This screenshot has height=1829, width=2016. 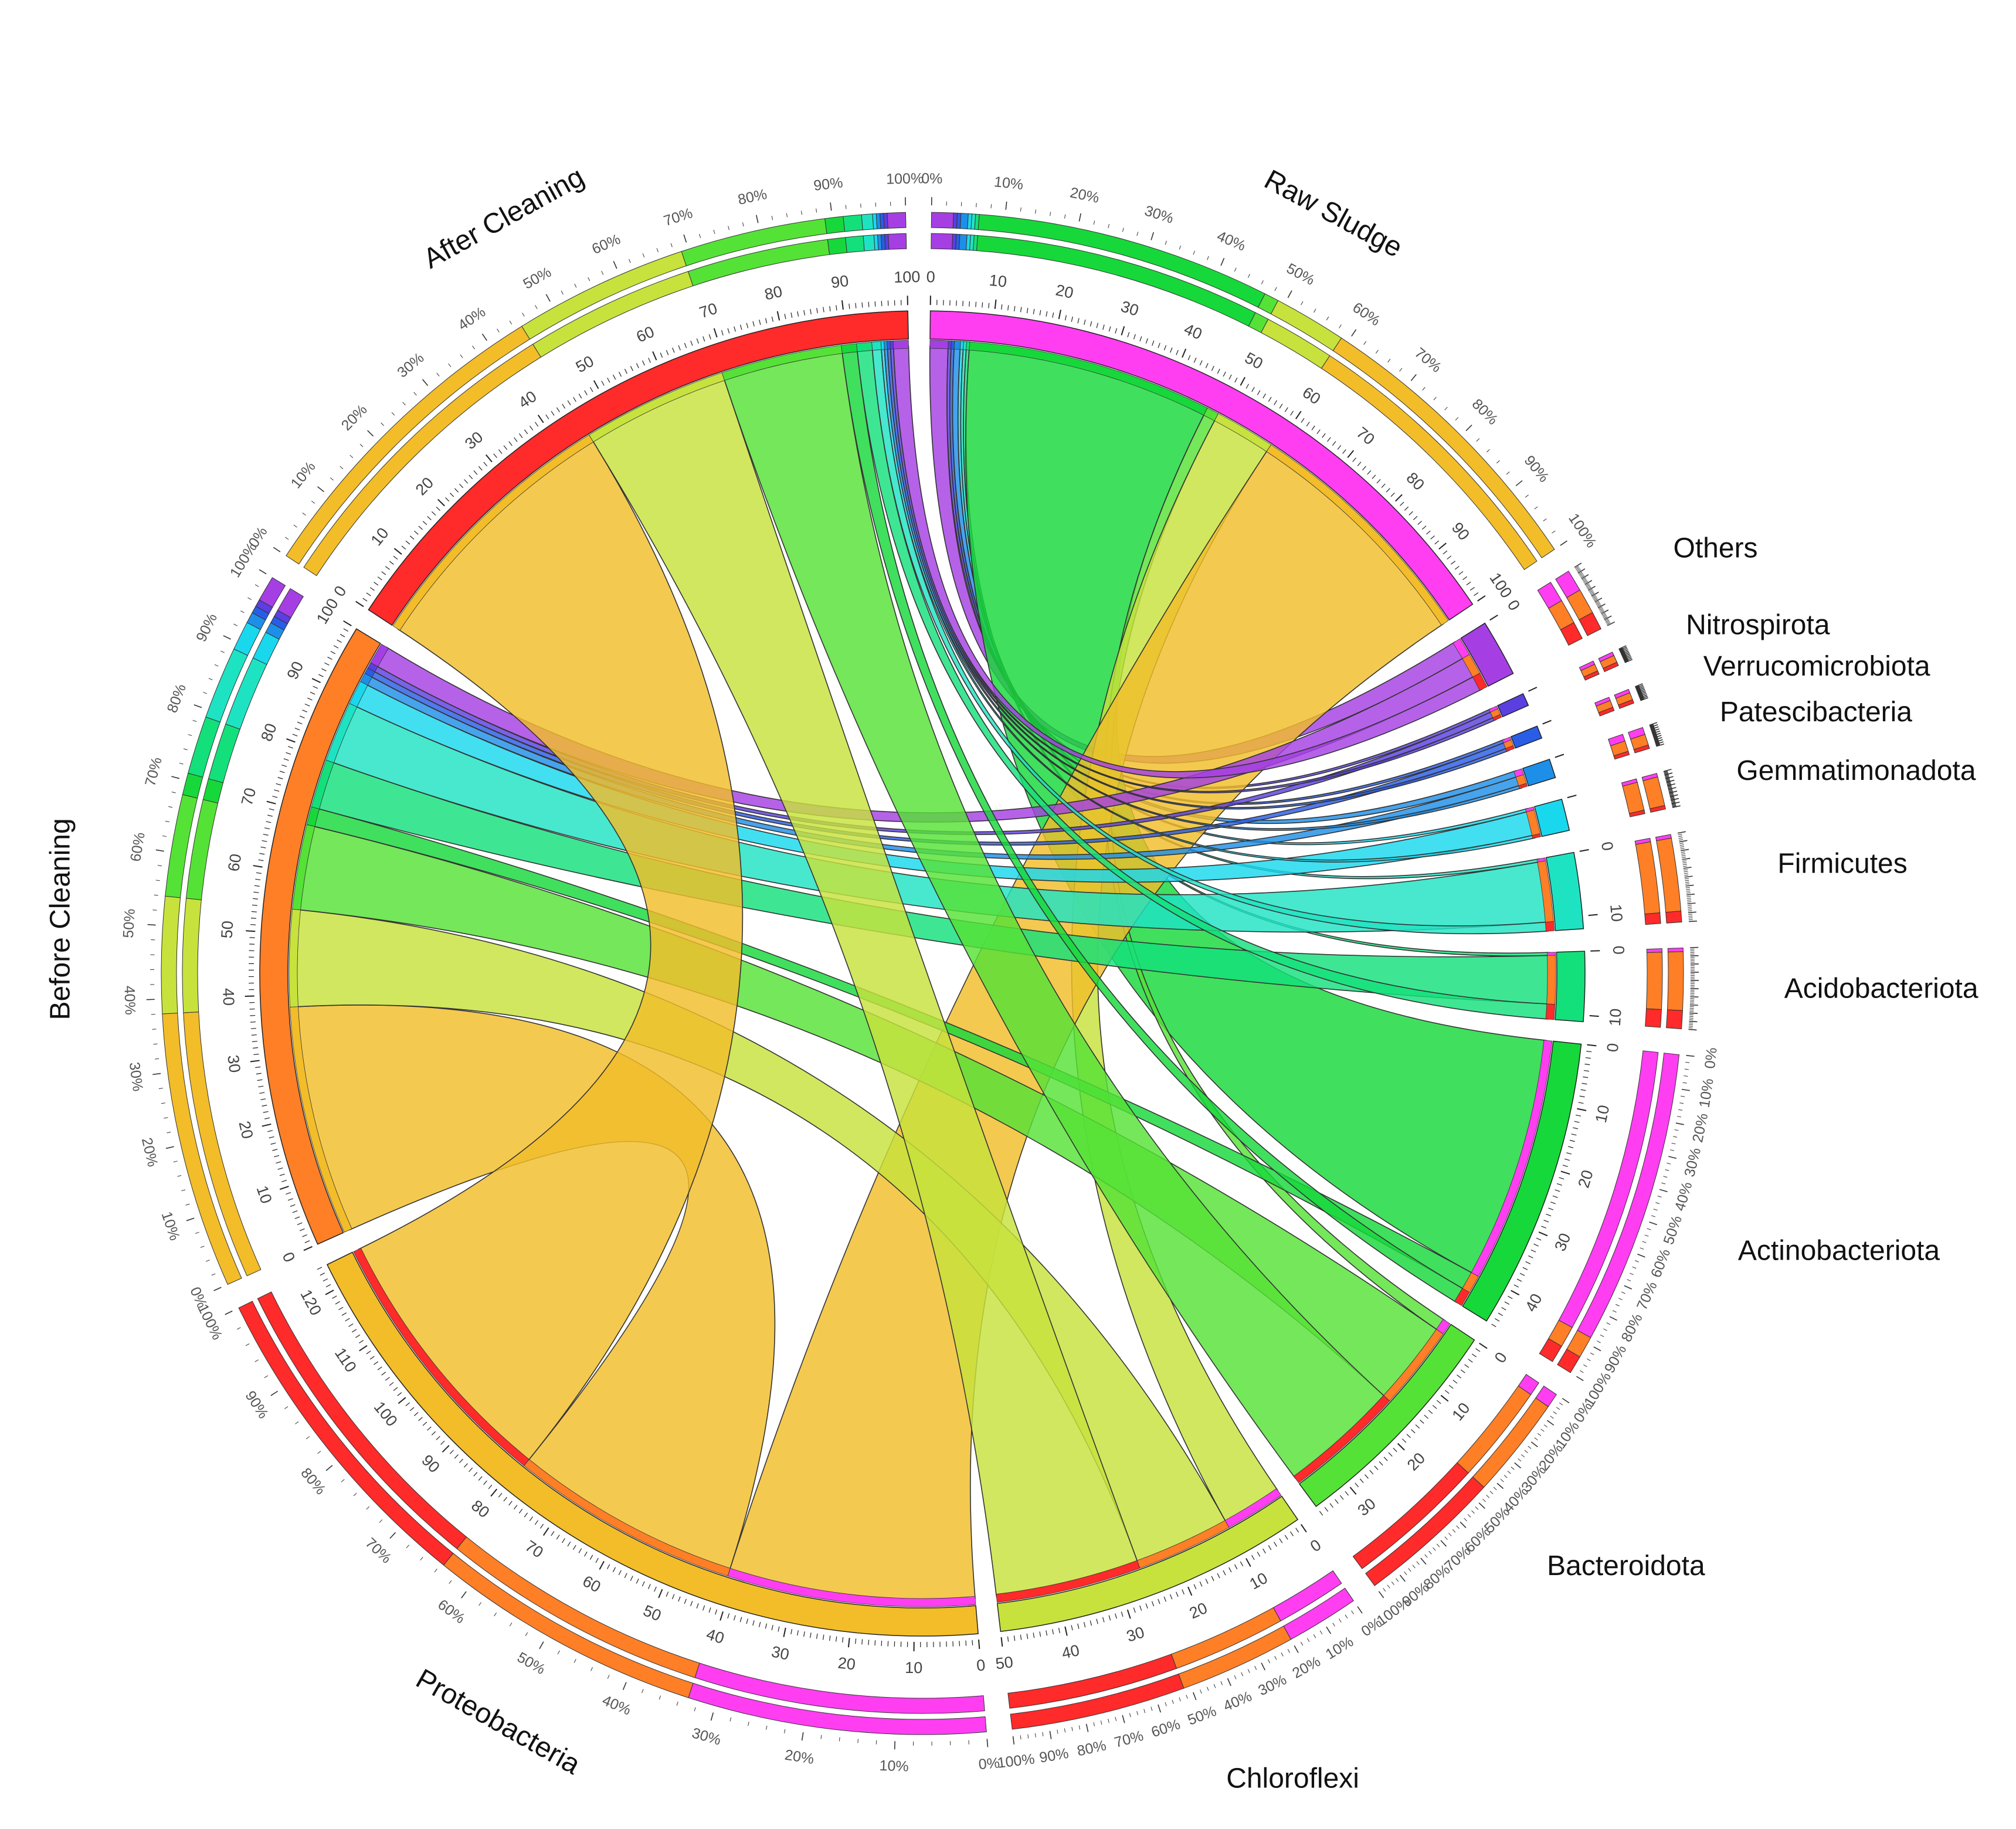 I want to click on arc-chloroflexi, so click(x=1147, y=1563).